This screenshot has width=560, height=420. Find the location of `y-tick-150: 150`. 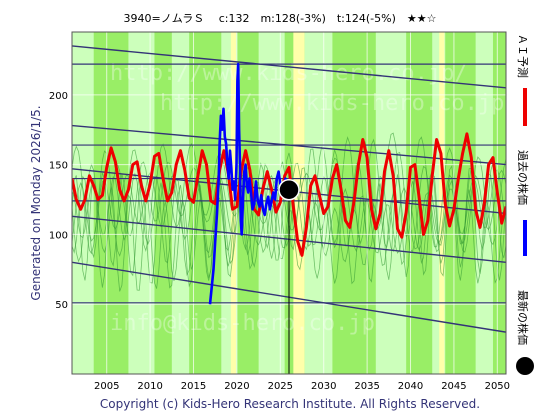

y-tick-150: 150 is located at coordinates (58, 166).